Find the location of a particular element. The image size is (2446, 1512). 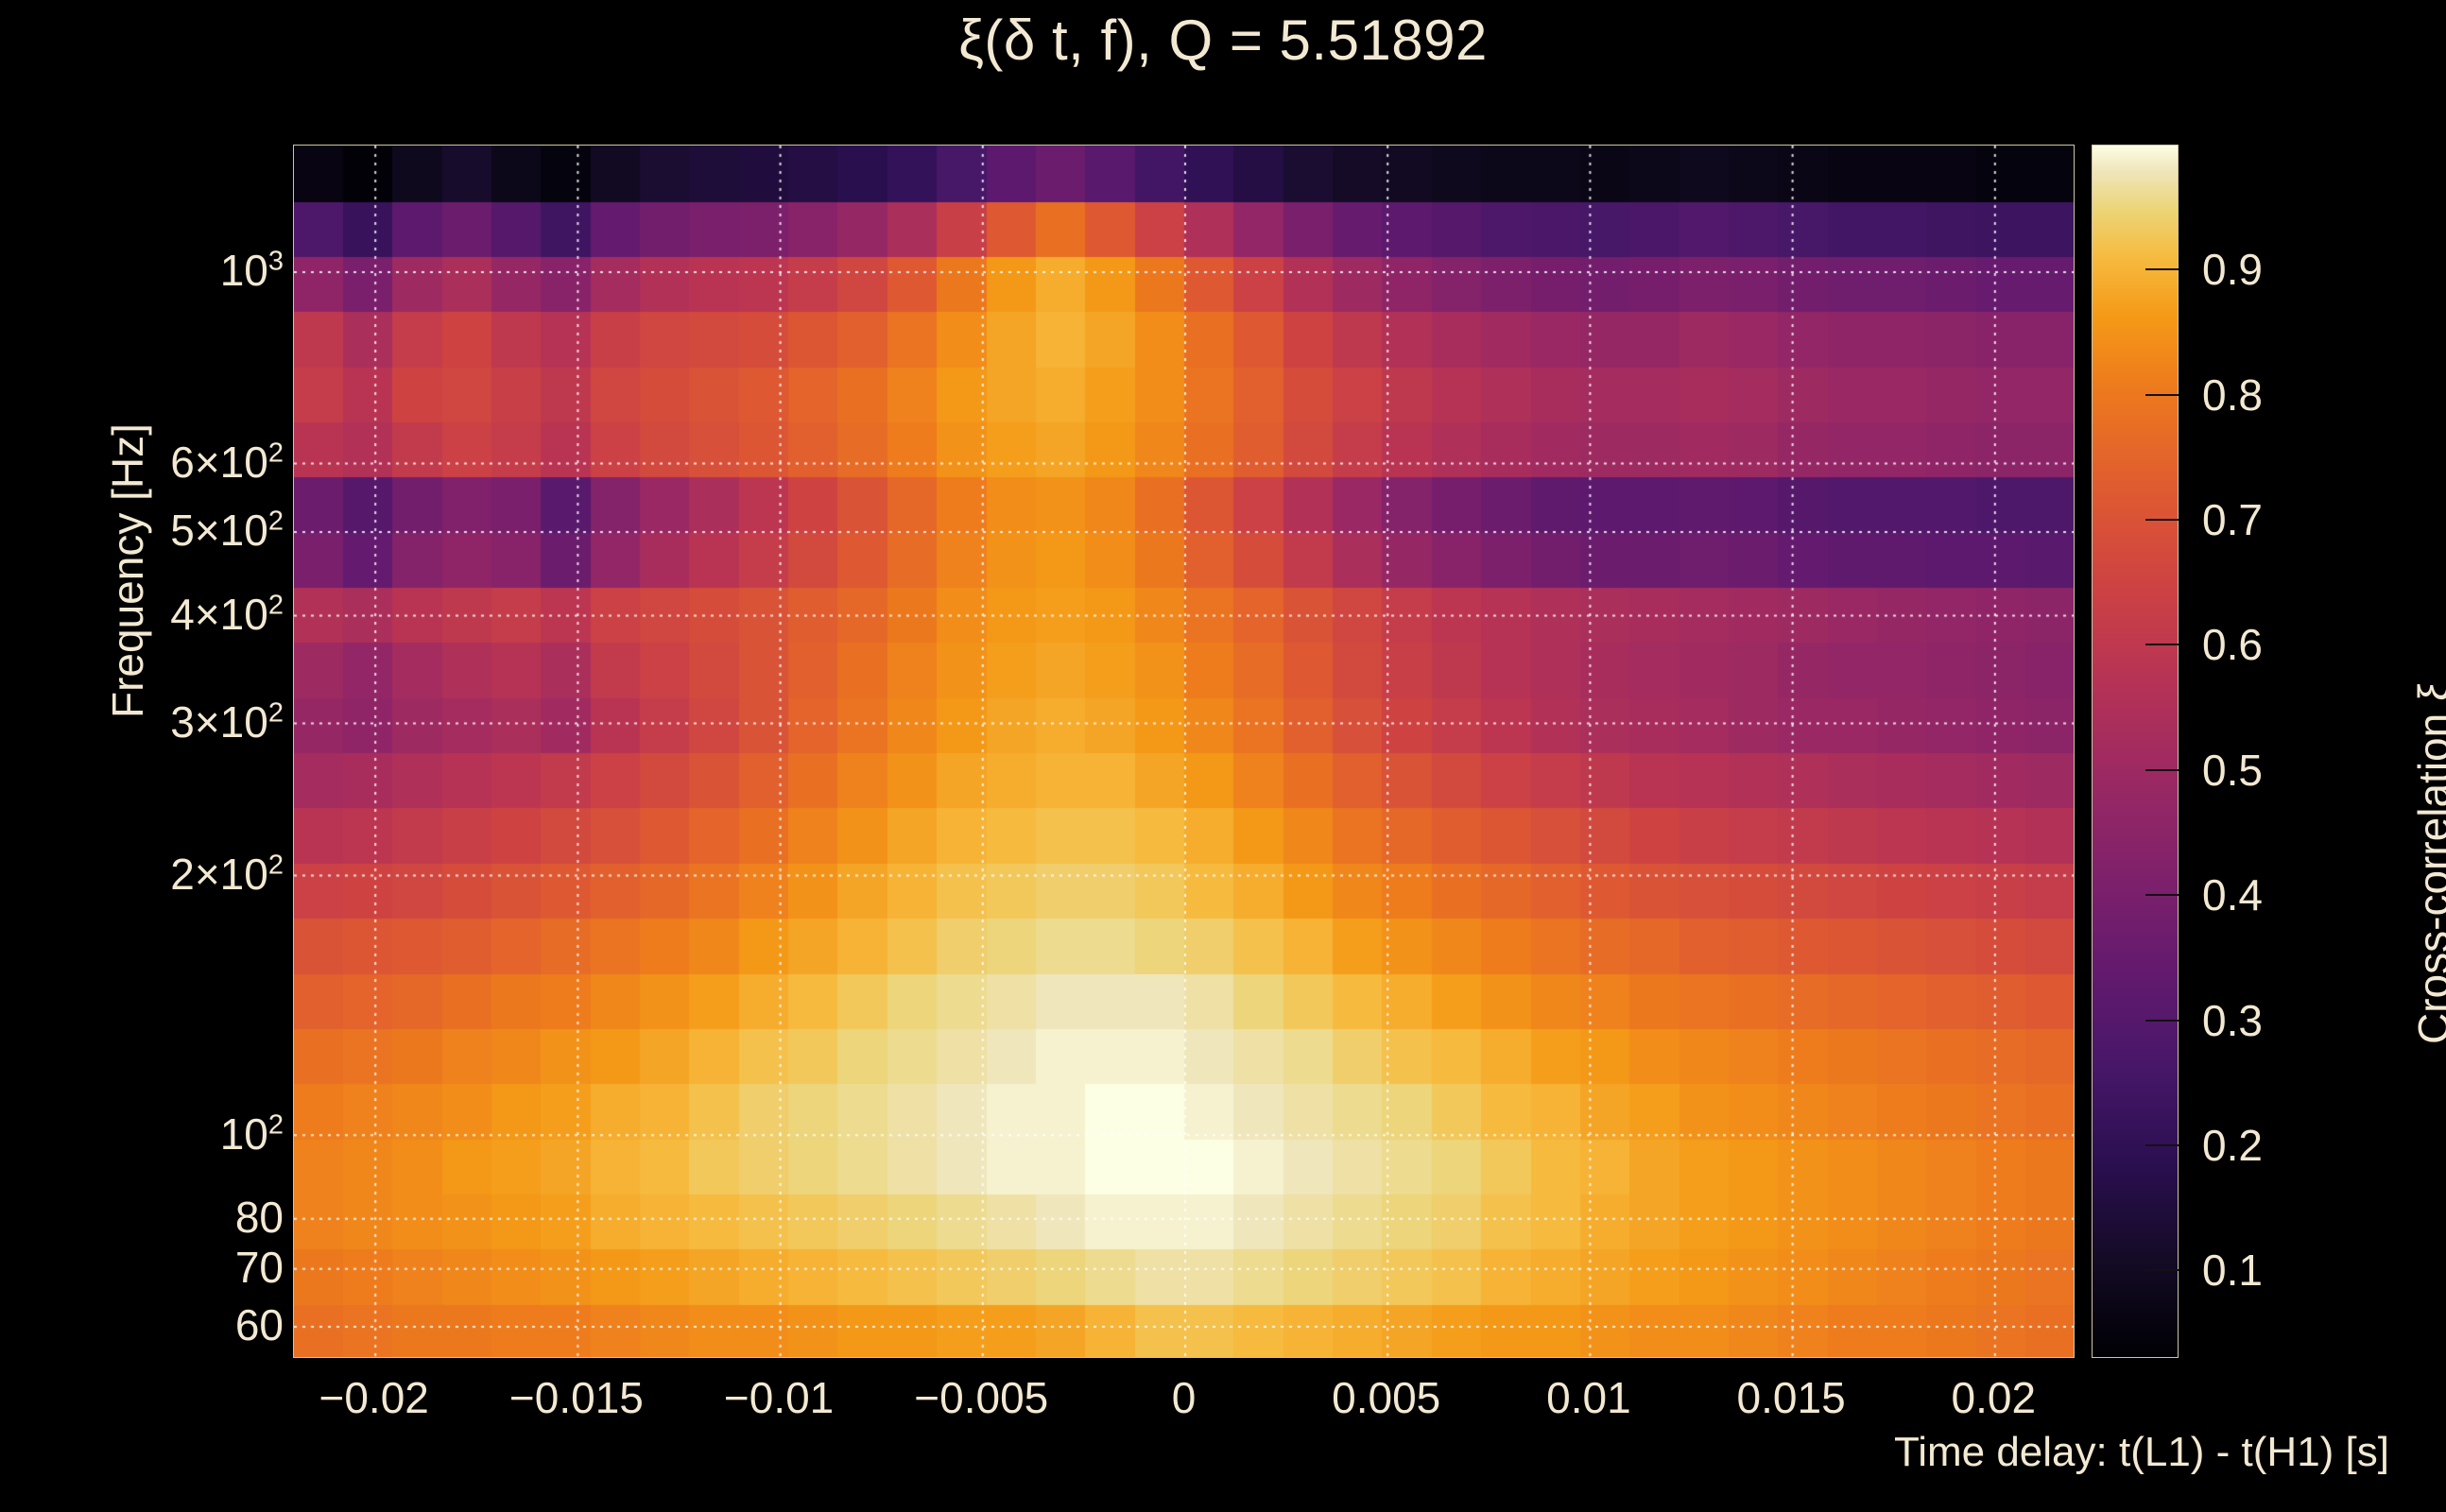

x-axis-tick-label: −0.005 is located at coordinates (982, 1397).